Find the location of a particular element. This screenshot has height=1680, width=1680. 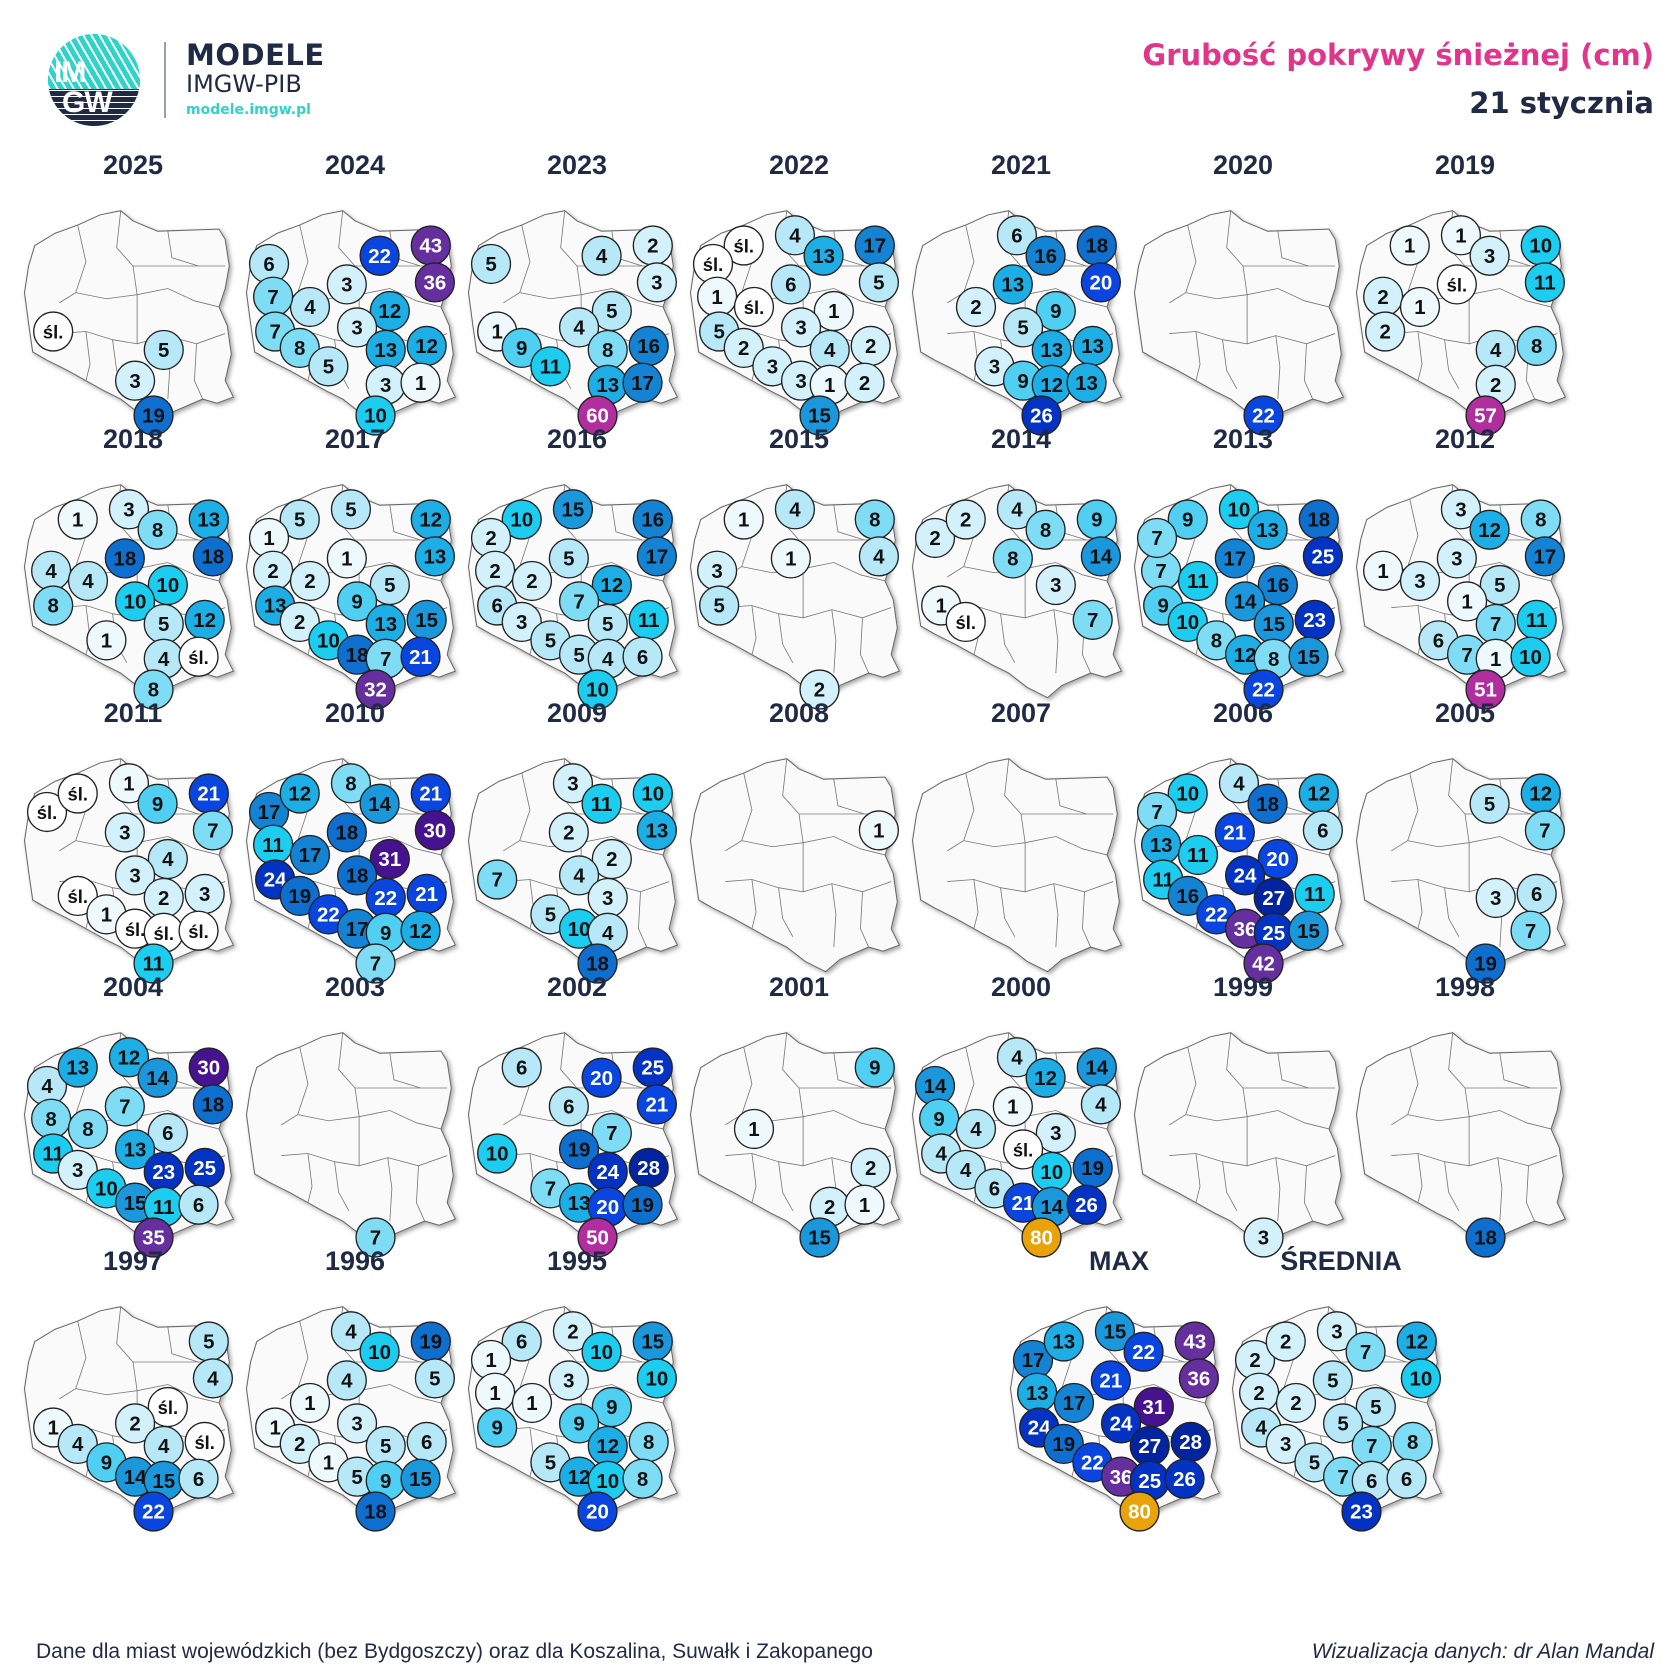

station-marker: śl. is located at coordinates (965, 622).